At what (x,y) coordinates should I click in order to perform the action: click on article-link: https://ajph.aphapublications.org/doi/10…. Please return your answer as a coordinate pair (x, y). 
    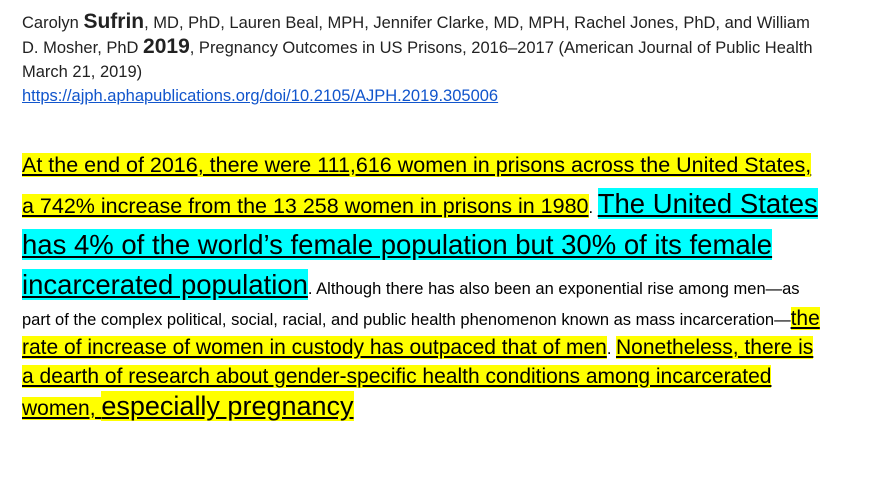
    Looking at the image, I should click on (260, 96).